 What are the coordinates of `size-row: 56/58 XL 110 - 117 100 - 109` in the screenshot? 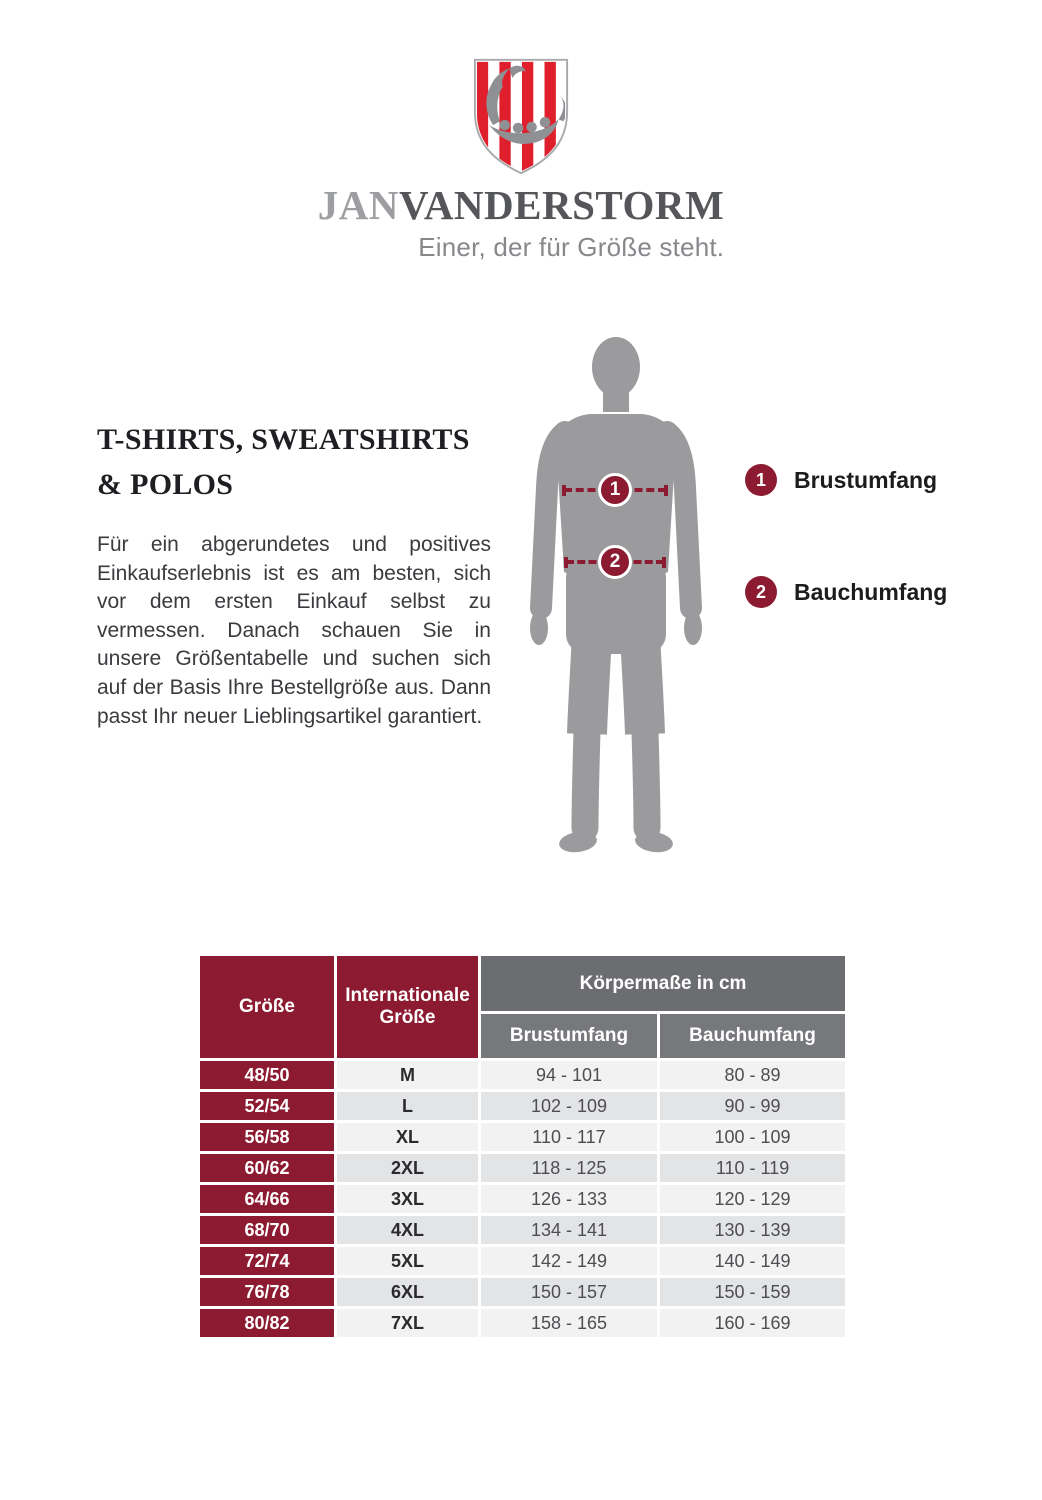 It's located at (523, 1137).